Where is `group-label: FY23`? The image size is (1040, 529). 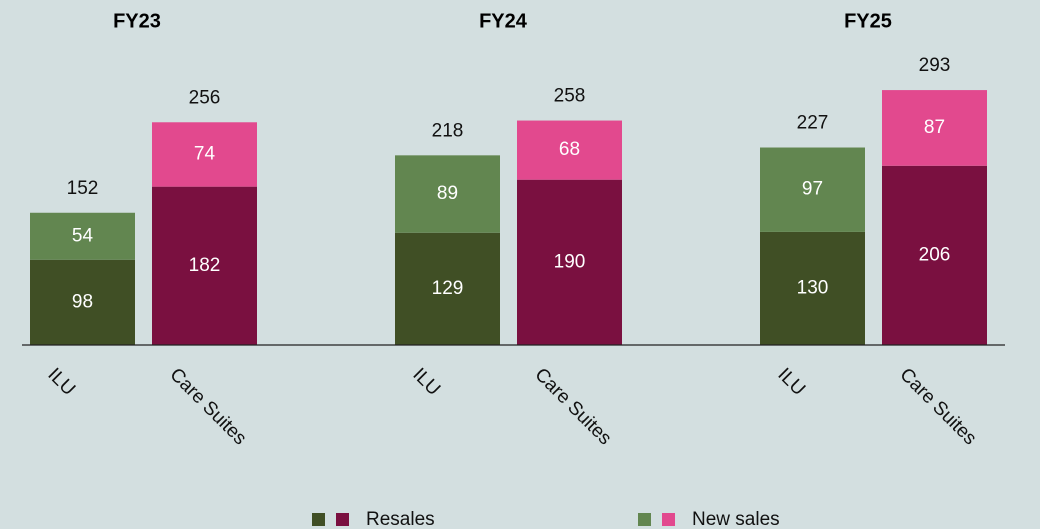
group-label: FY23 is located at coordinates (137, 21).